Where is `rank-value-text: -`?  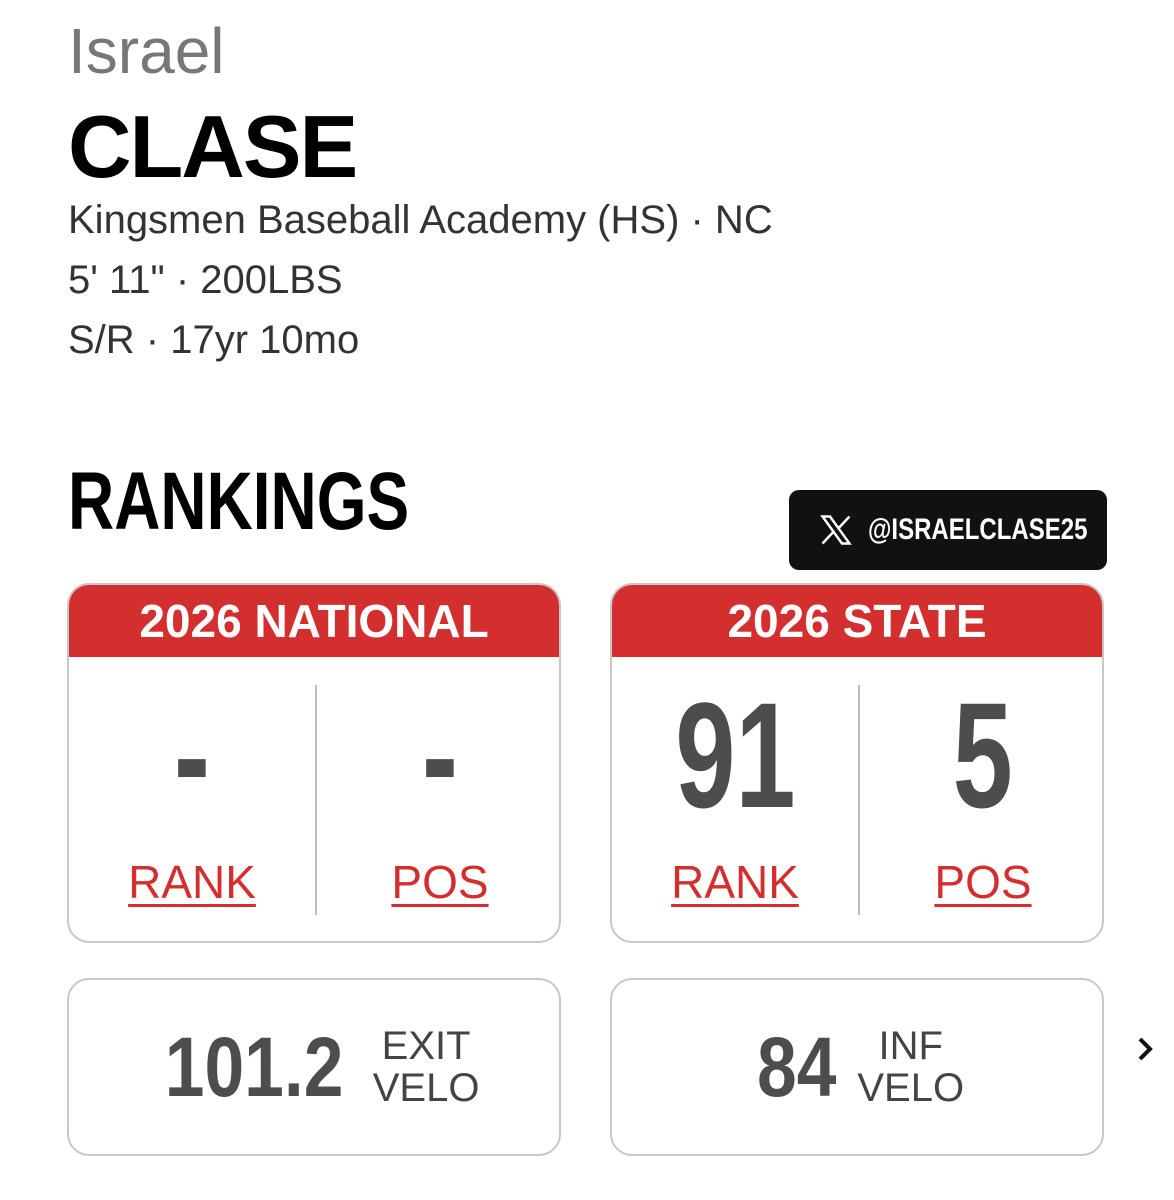
rank-value-text: - is located at coordinates (192, 755).